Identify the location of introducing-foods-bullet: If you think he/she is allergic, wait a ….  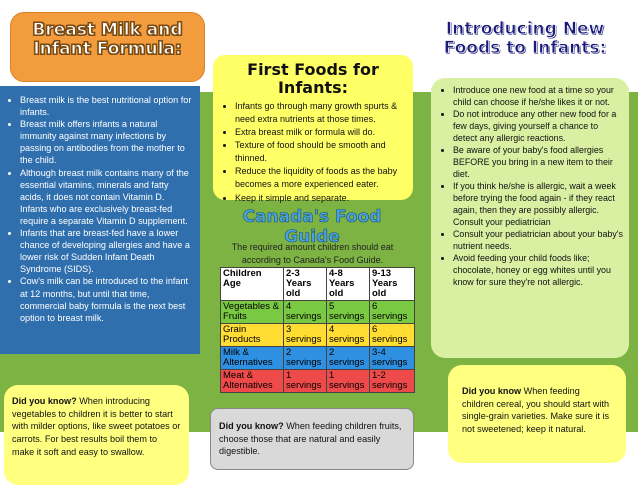
(538, 204).